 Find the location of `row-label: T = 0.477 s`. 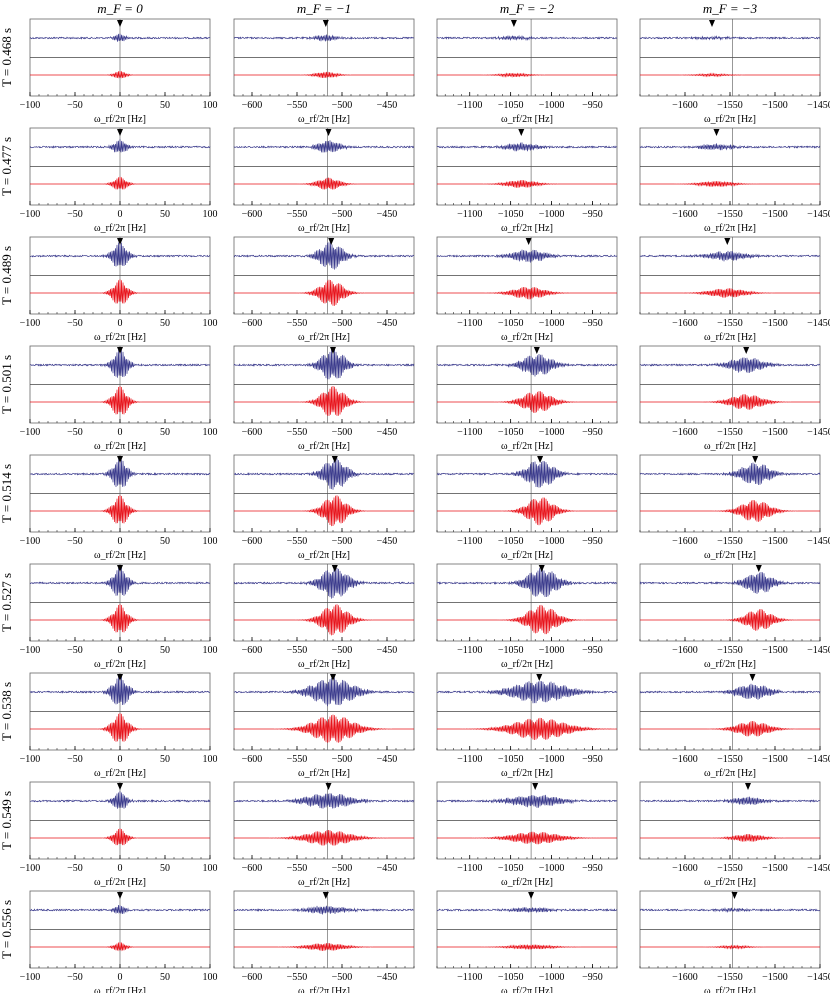

row-label: T = 0.477 s is located at coordinates (7, 166).